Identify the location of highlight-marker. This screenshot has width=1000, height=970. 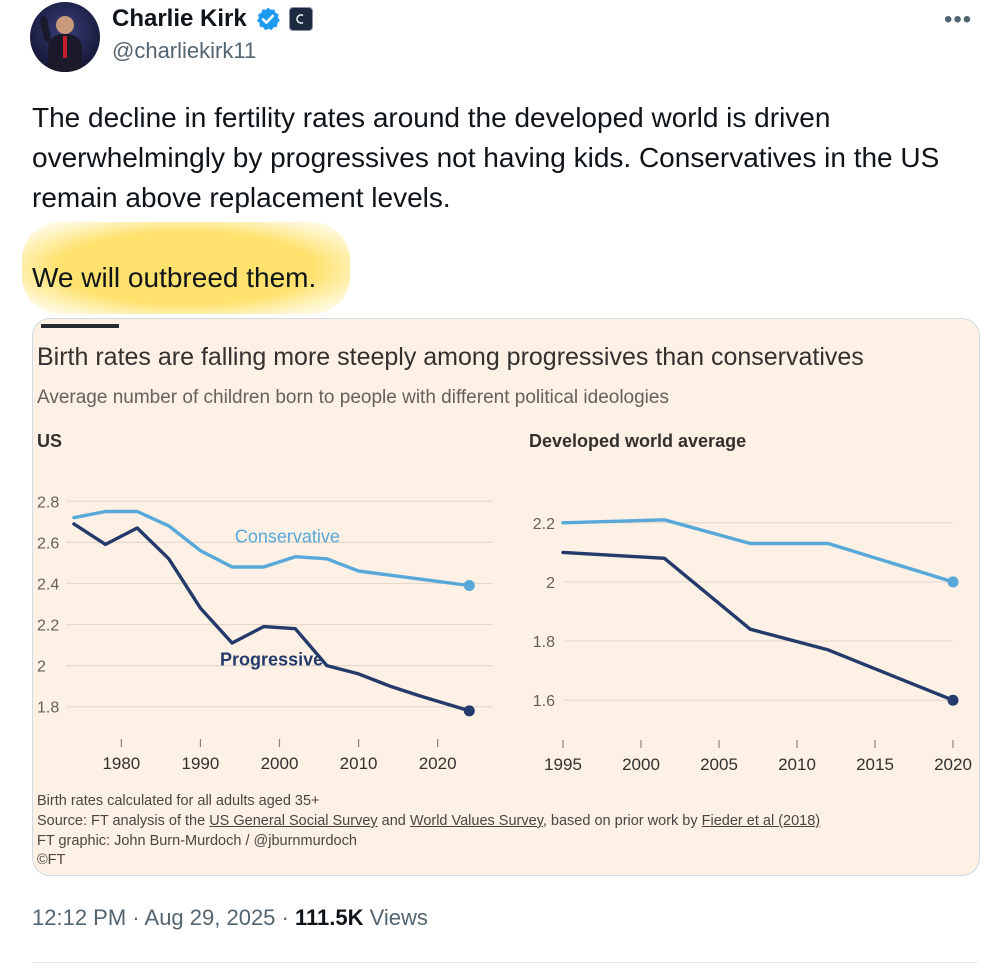
(186, 268).